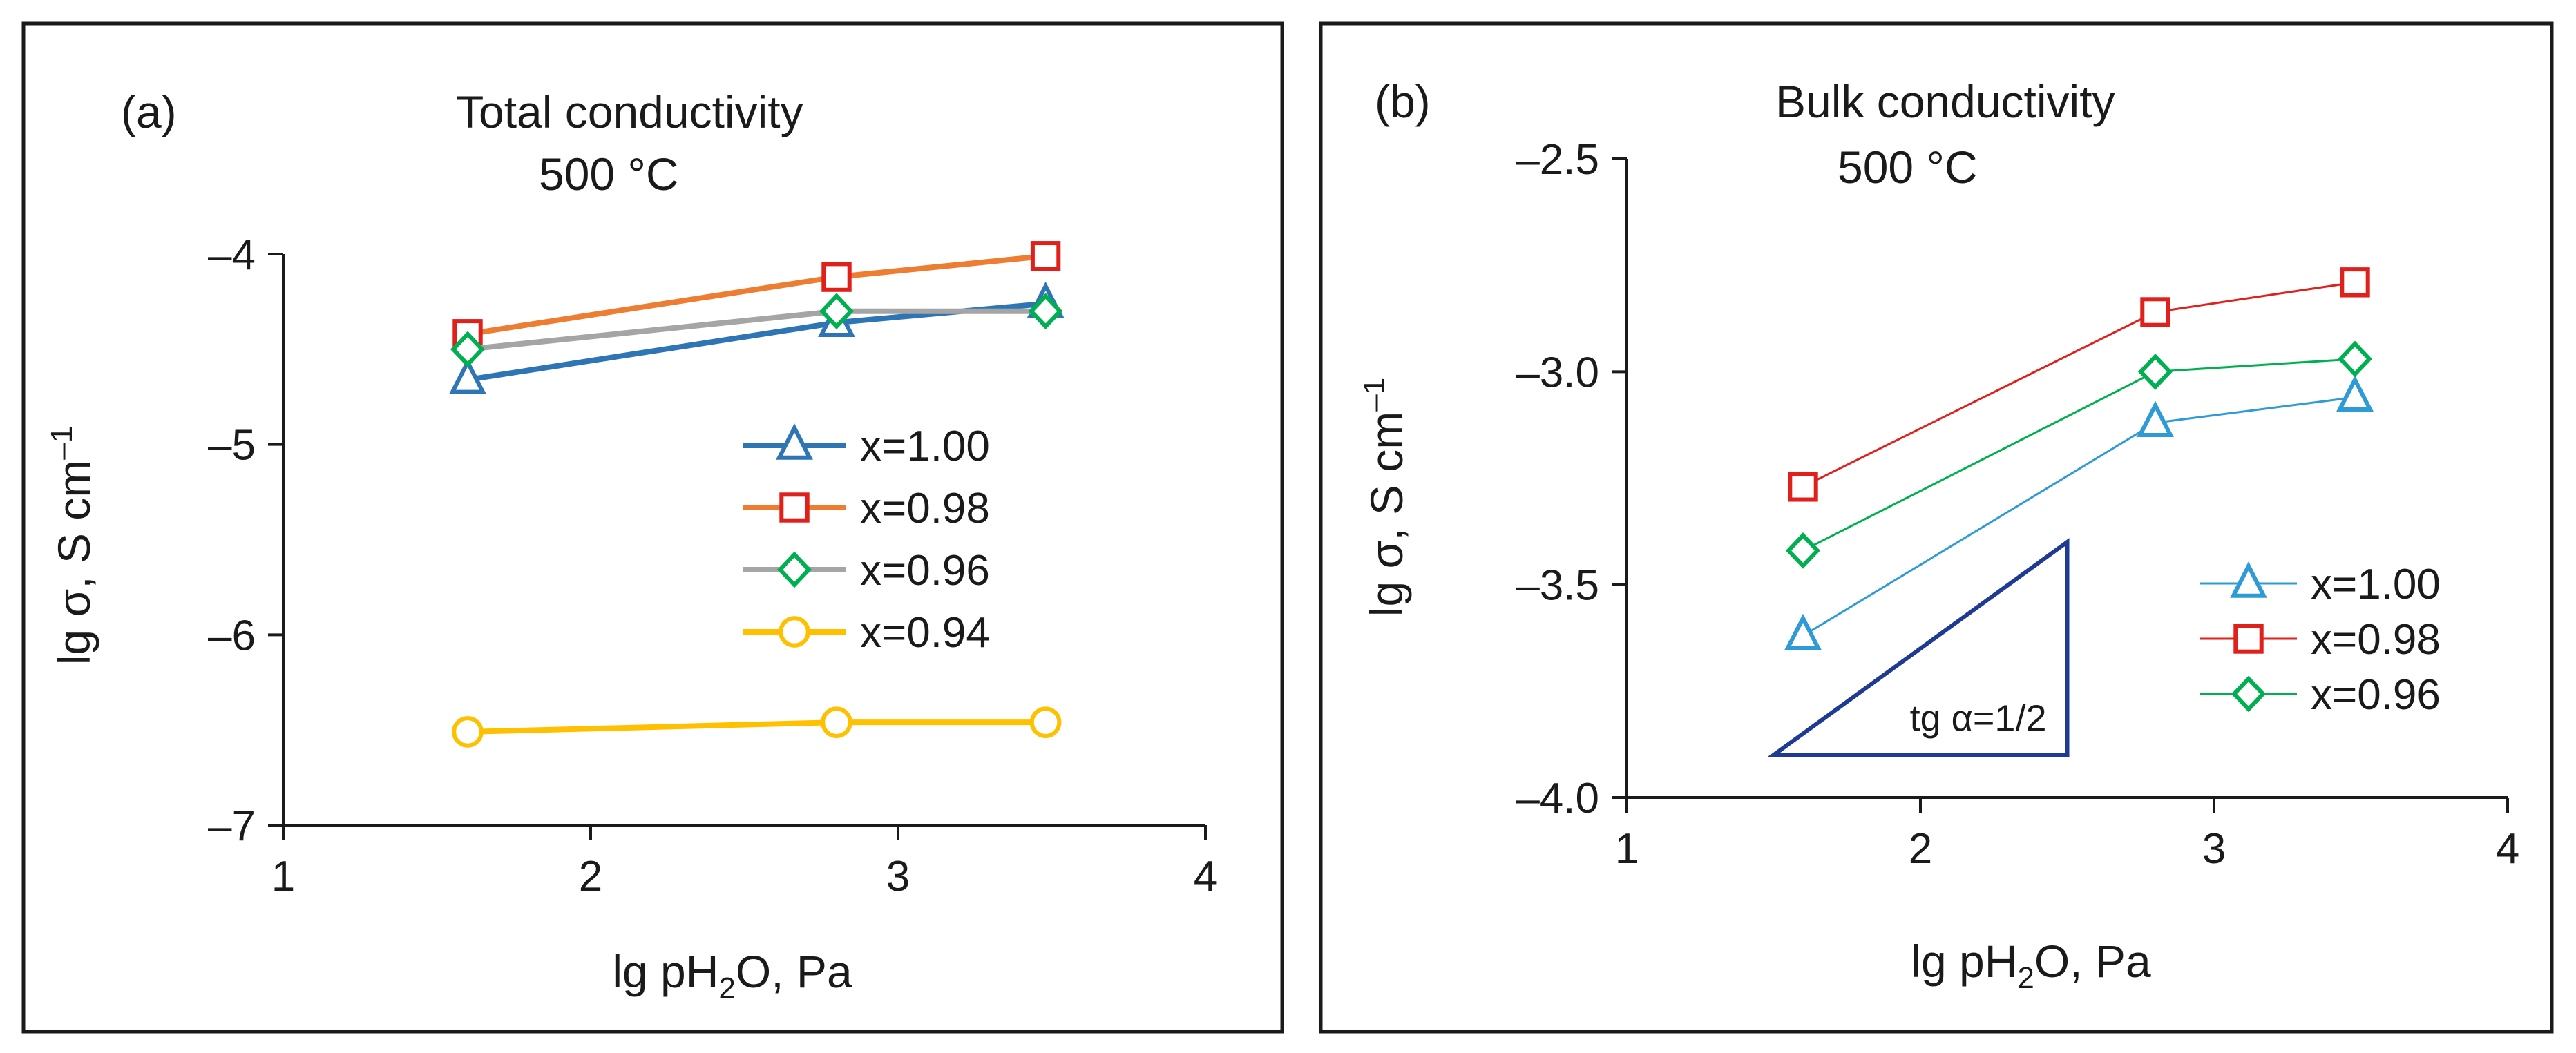 The image size is (2576, 1053). What do you see at coordinates (925, 633) in the screenshot?
I see `chart-a-legend-label-3: x=0.94` at bounding box center [925, 633].